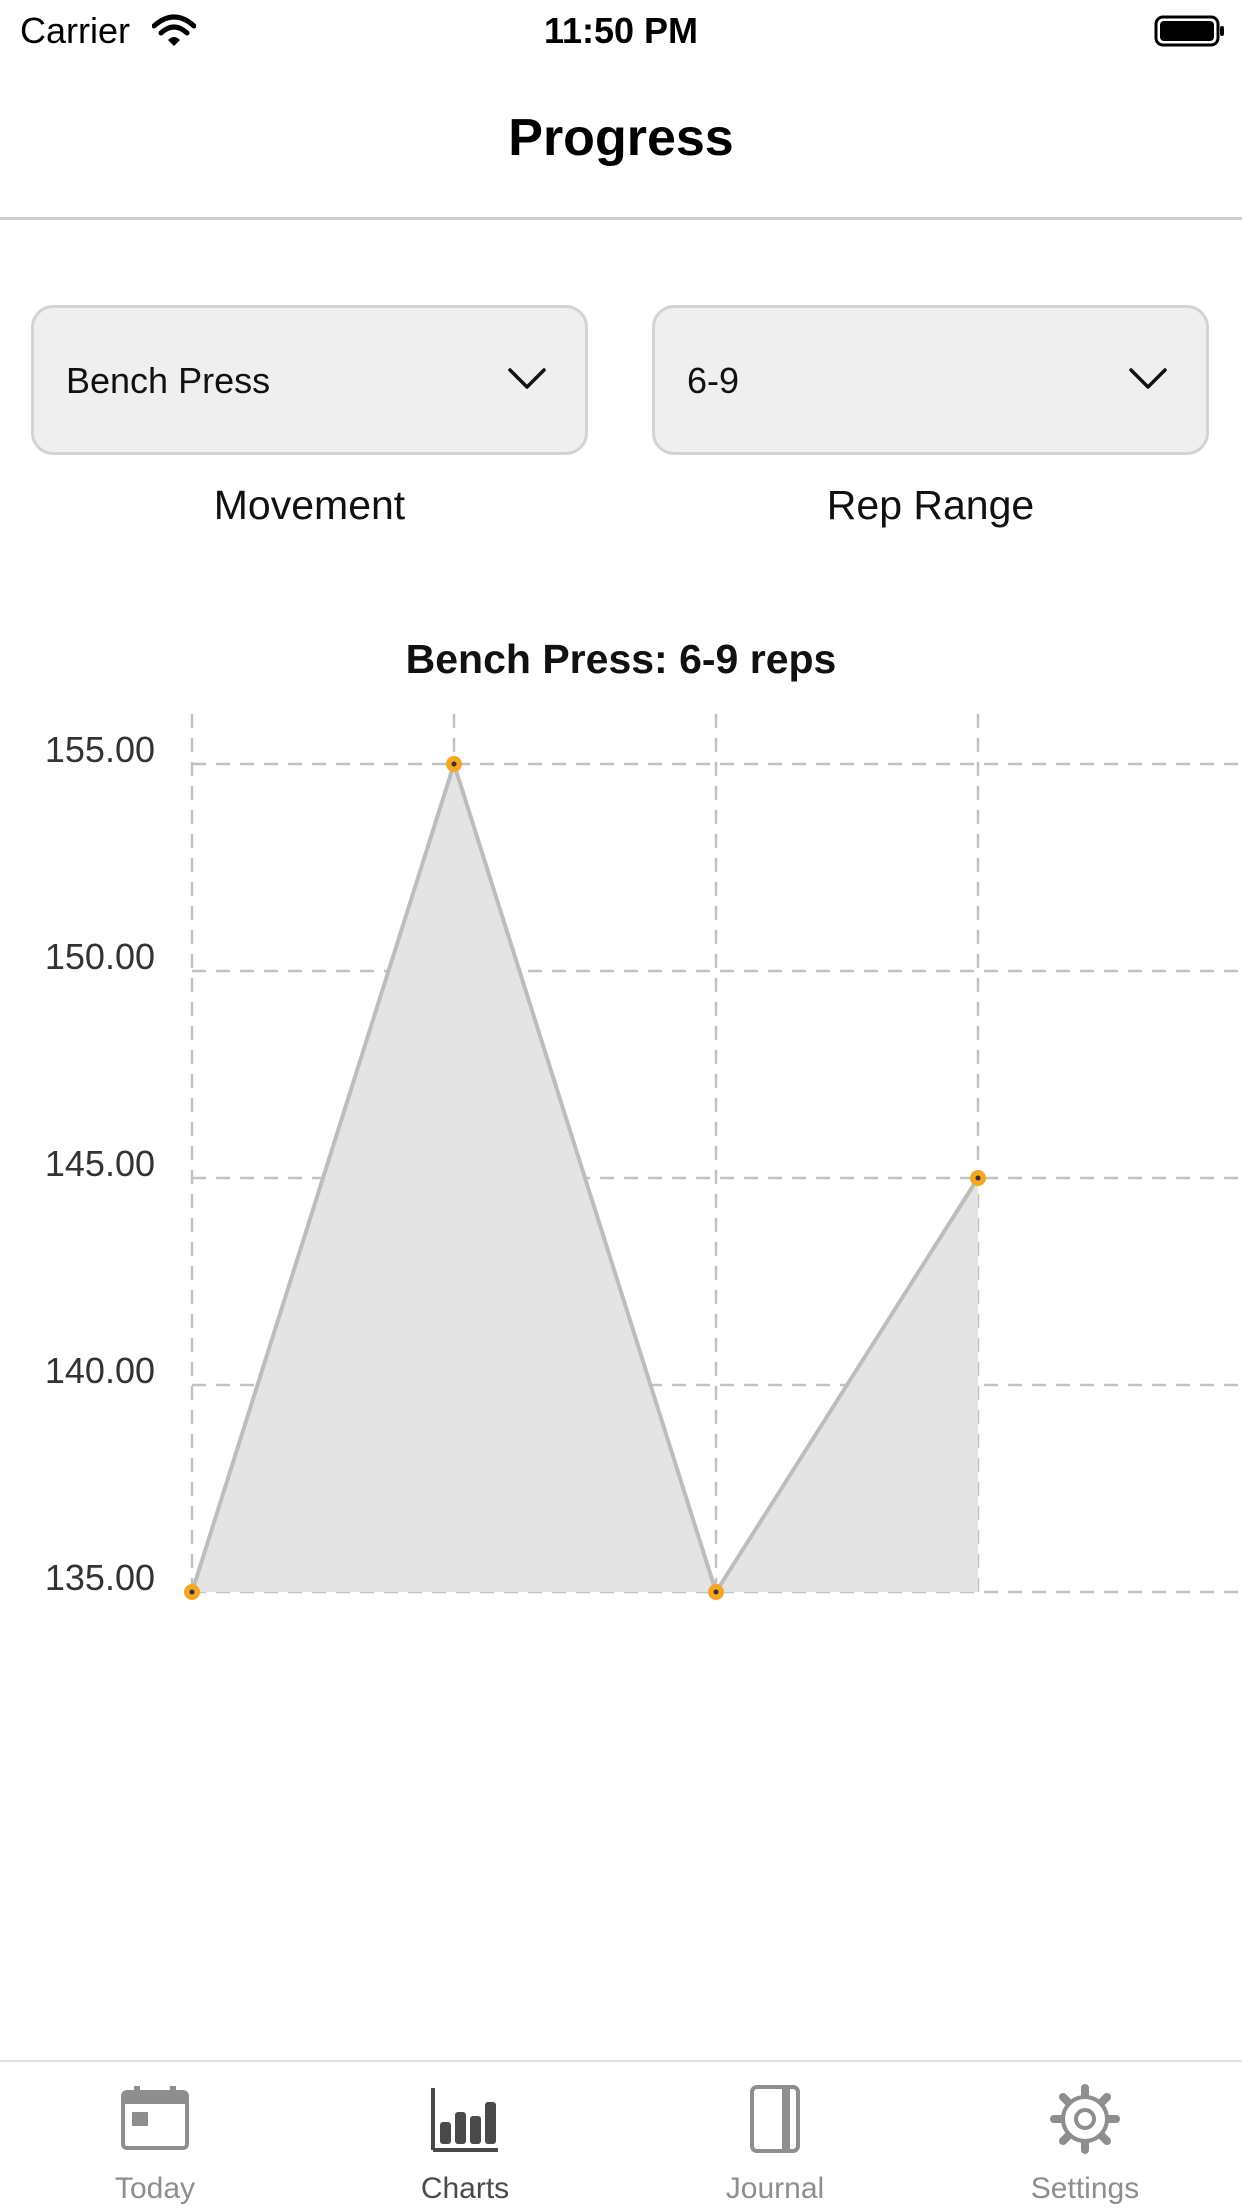 This screenshot has height=2208, width=1242. I want to click on y-tick-label: 150.00, so click(100, 956).